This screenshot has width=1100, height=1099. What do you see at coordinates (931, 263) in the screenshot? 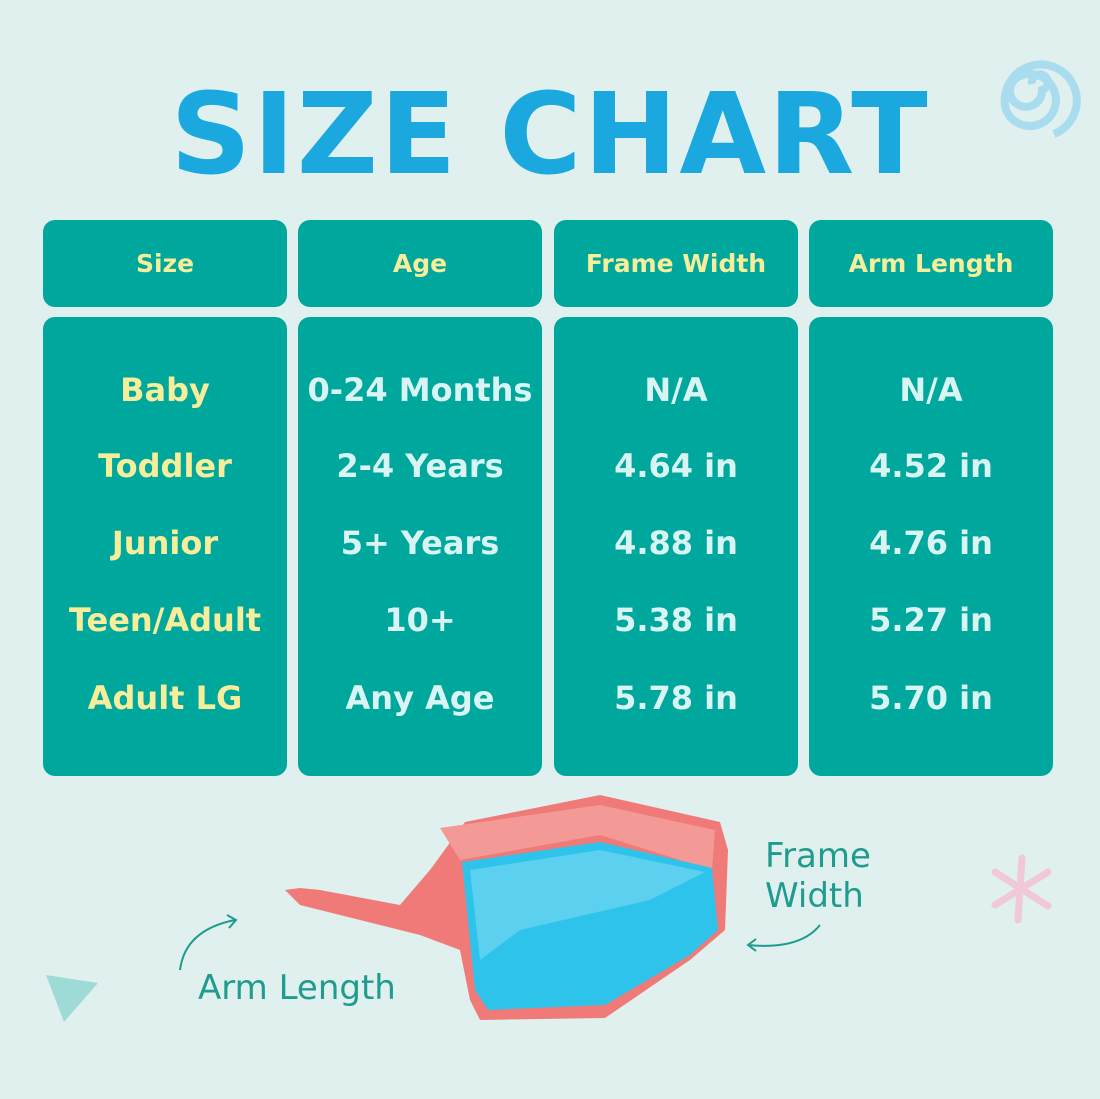
I see `column-header: Arm Length` at bounding box center [931, 263].